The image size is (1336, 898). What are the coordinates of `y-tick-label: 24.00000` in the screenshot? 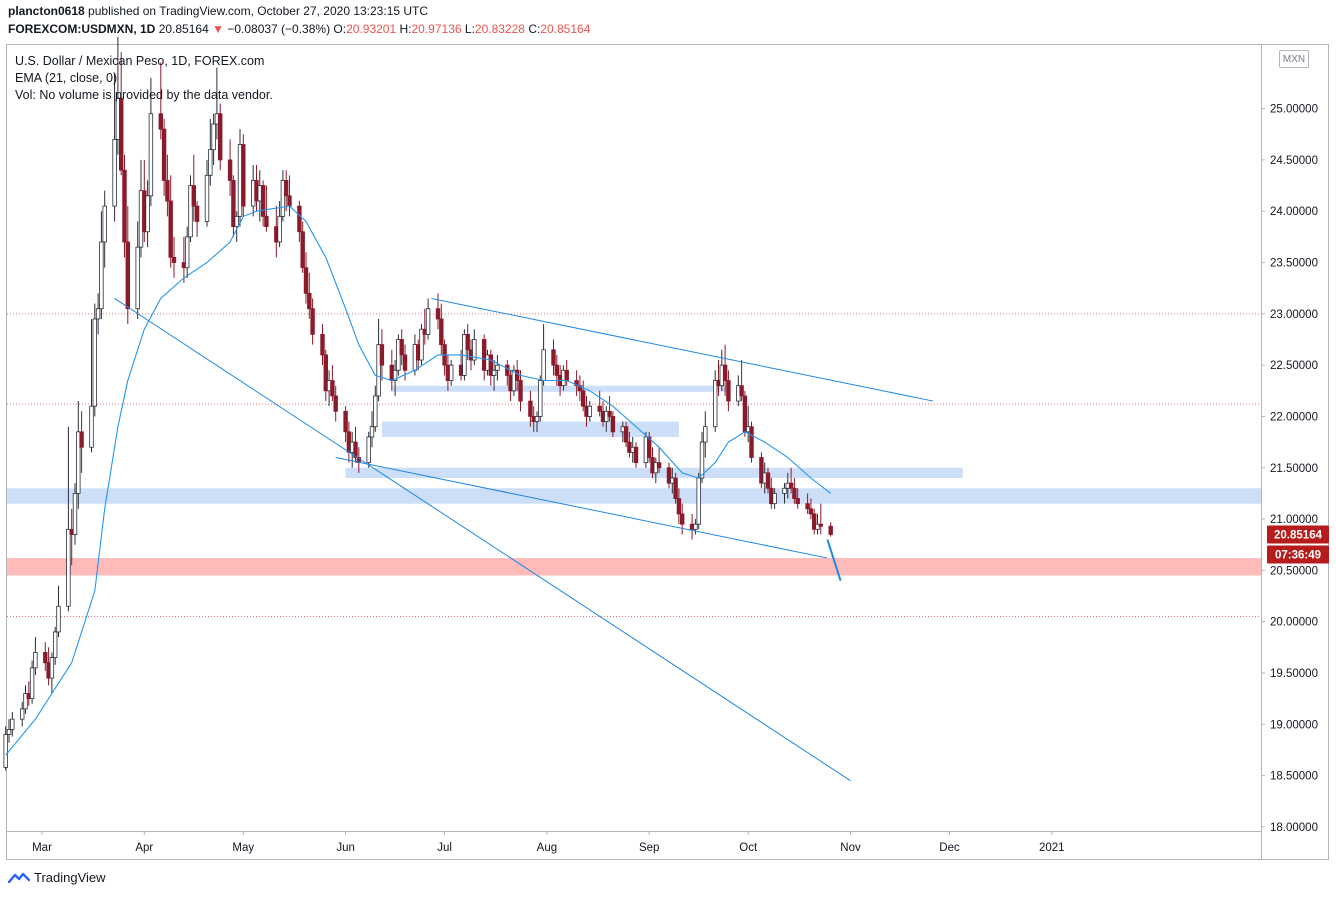 It's located at (1294, 212).